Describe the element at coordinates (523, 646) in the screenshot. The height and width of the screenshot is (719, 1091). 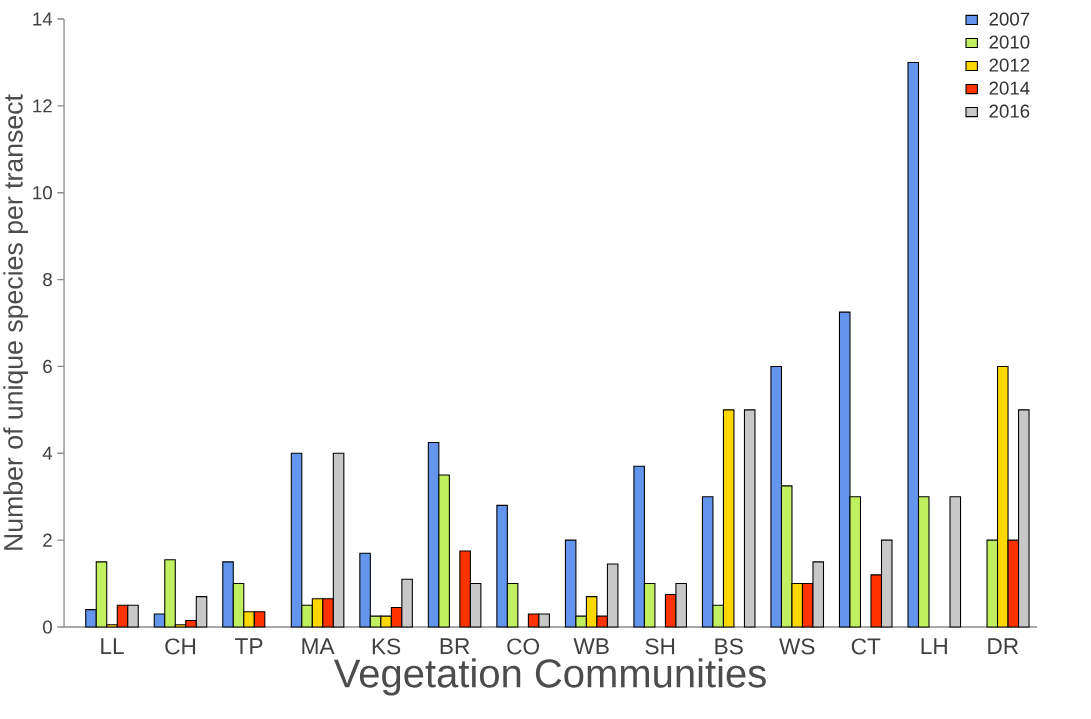
I see `x-tick-label: CO` at that location.